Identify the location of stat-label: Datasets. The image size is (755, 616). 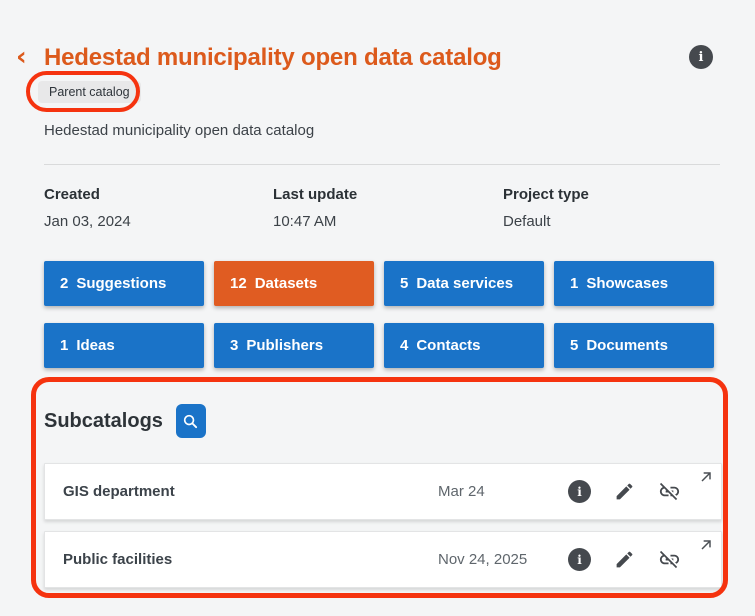
(286, 283).